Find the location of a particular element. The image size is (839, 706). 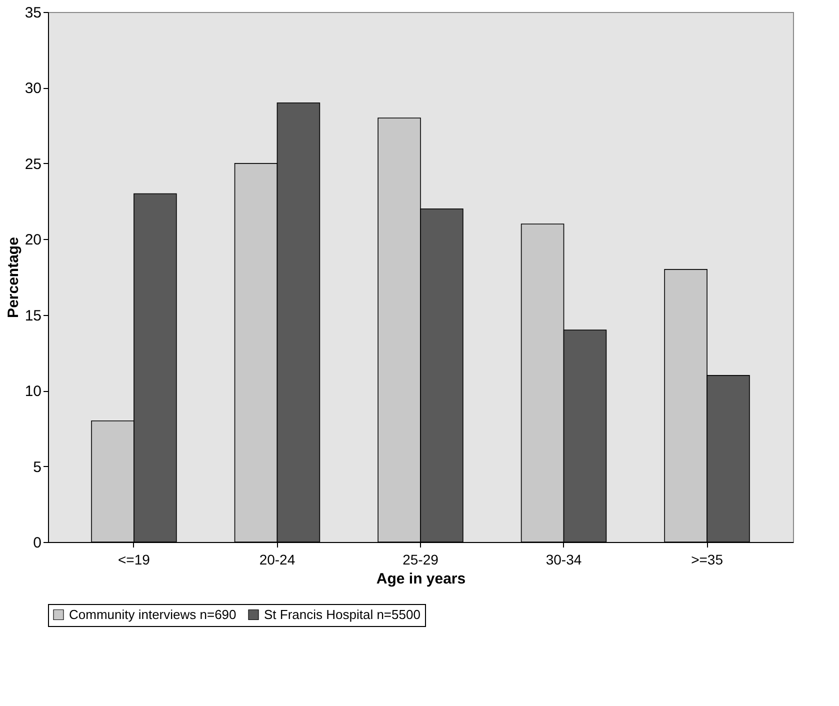

x-tick-label: 20-24 is located at coordinates (277, 560).